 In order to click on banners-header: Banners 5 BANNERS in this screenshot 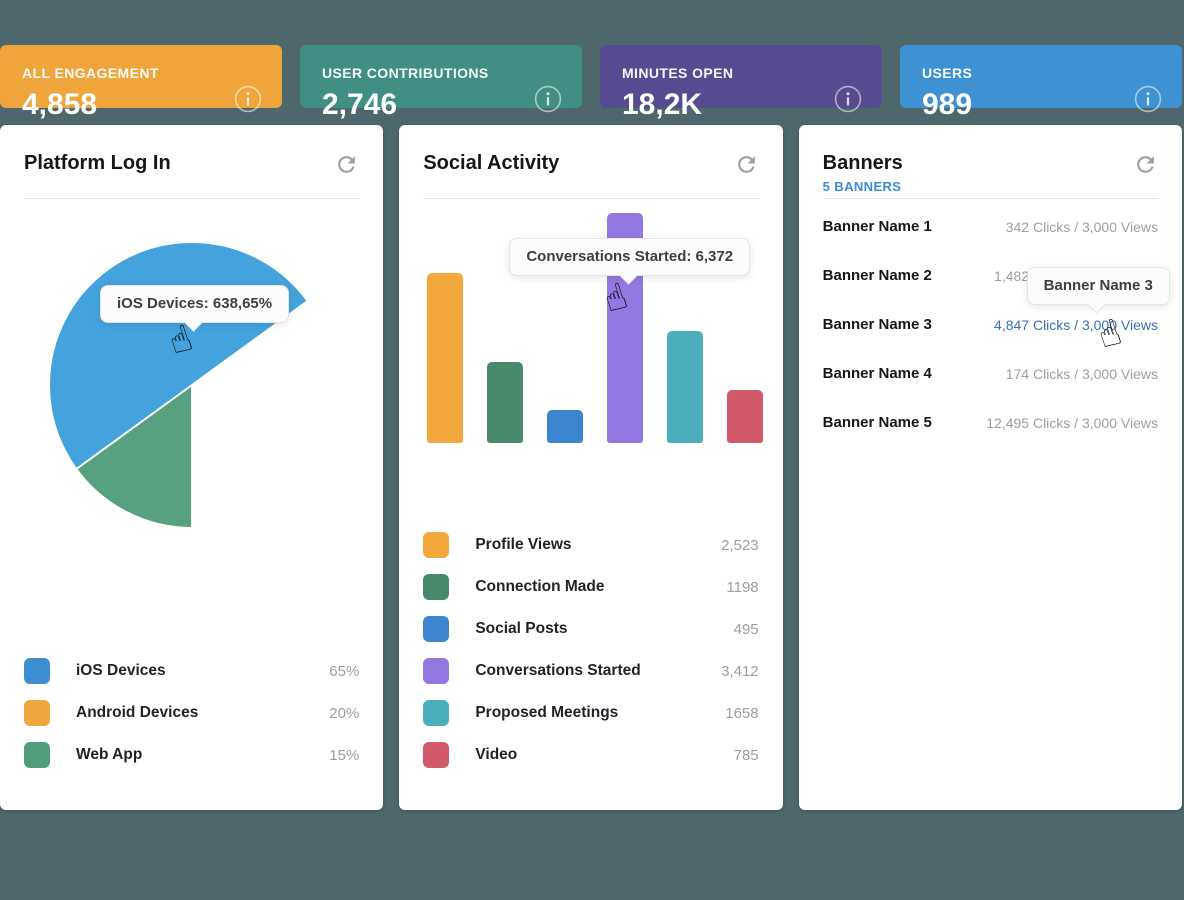, I will do `click(990, 161)`.